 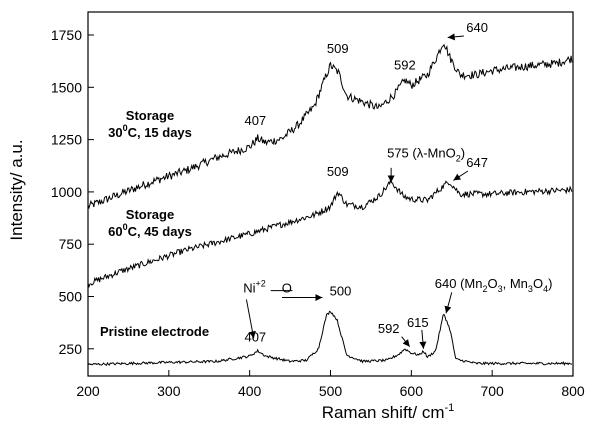 I want to click on x-tick-label: 300, so click(x=169, y=391).